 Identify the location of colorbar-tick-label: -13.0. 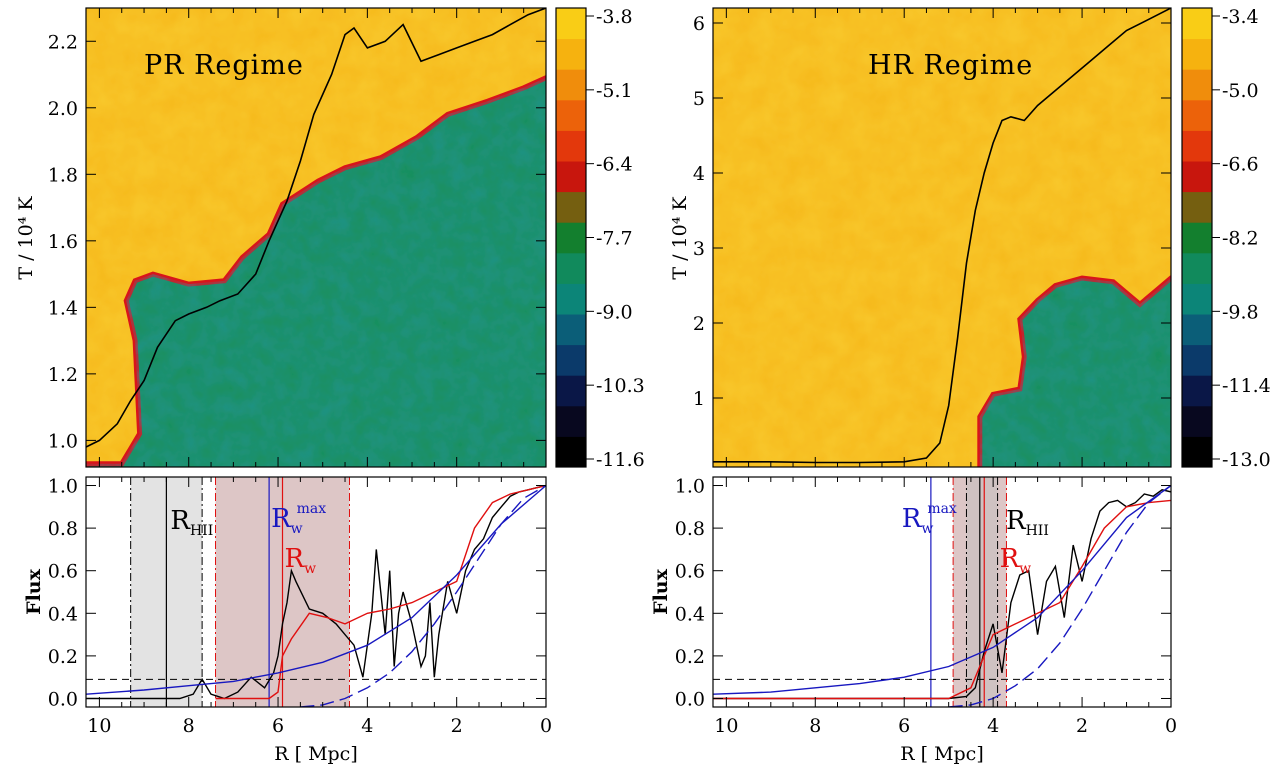
(1246, 460).